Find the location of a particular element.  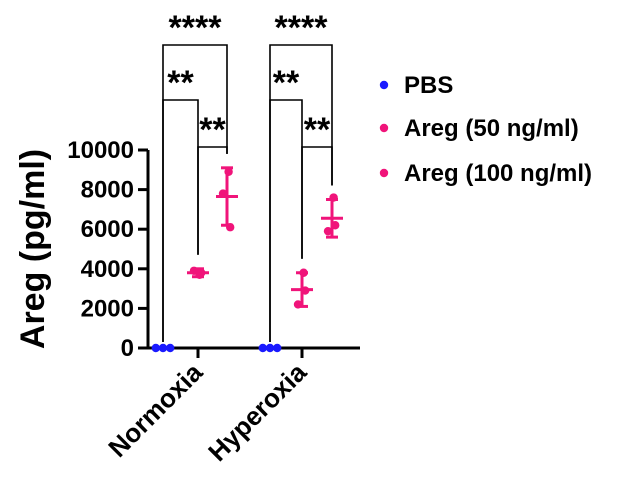

legend-label: Areg (50 ng/ml) is located at coordinates (491, 128).